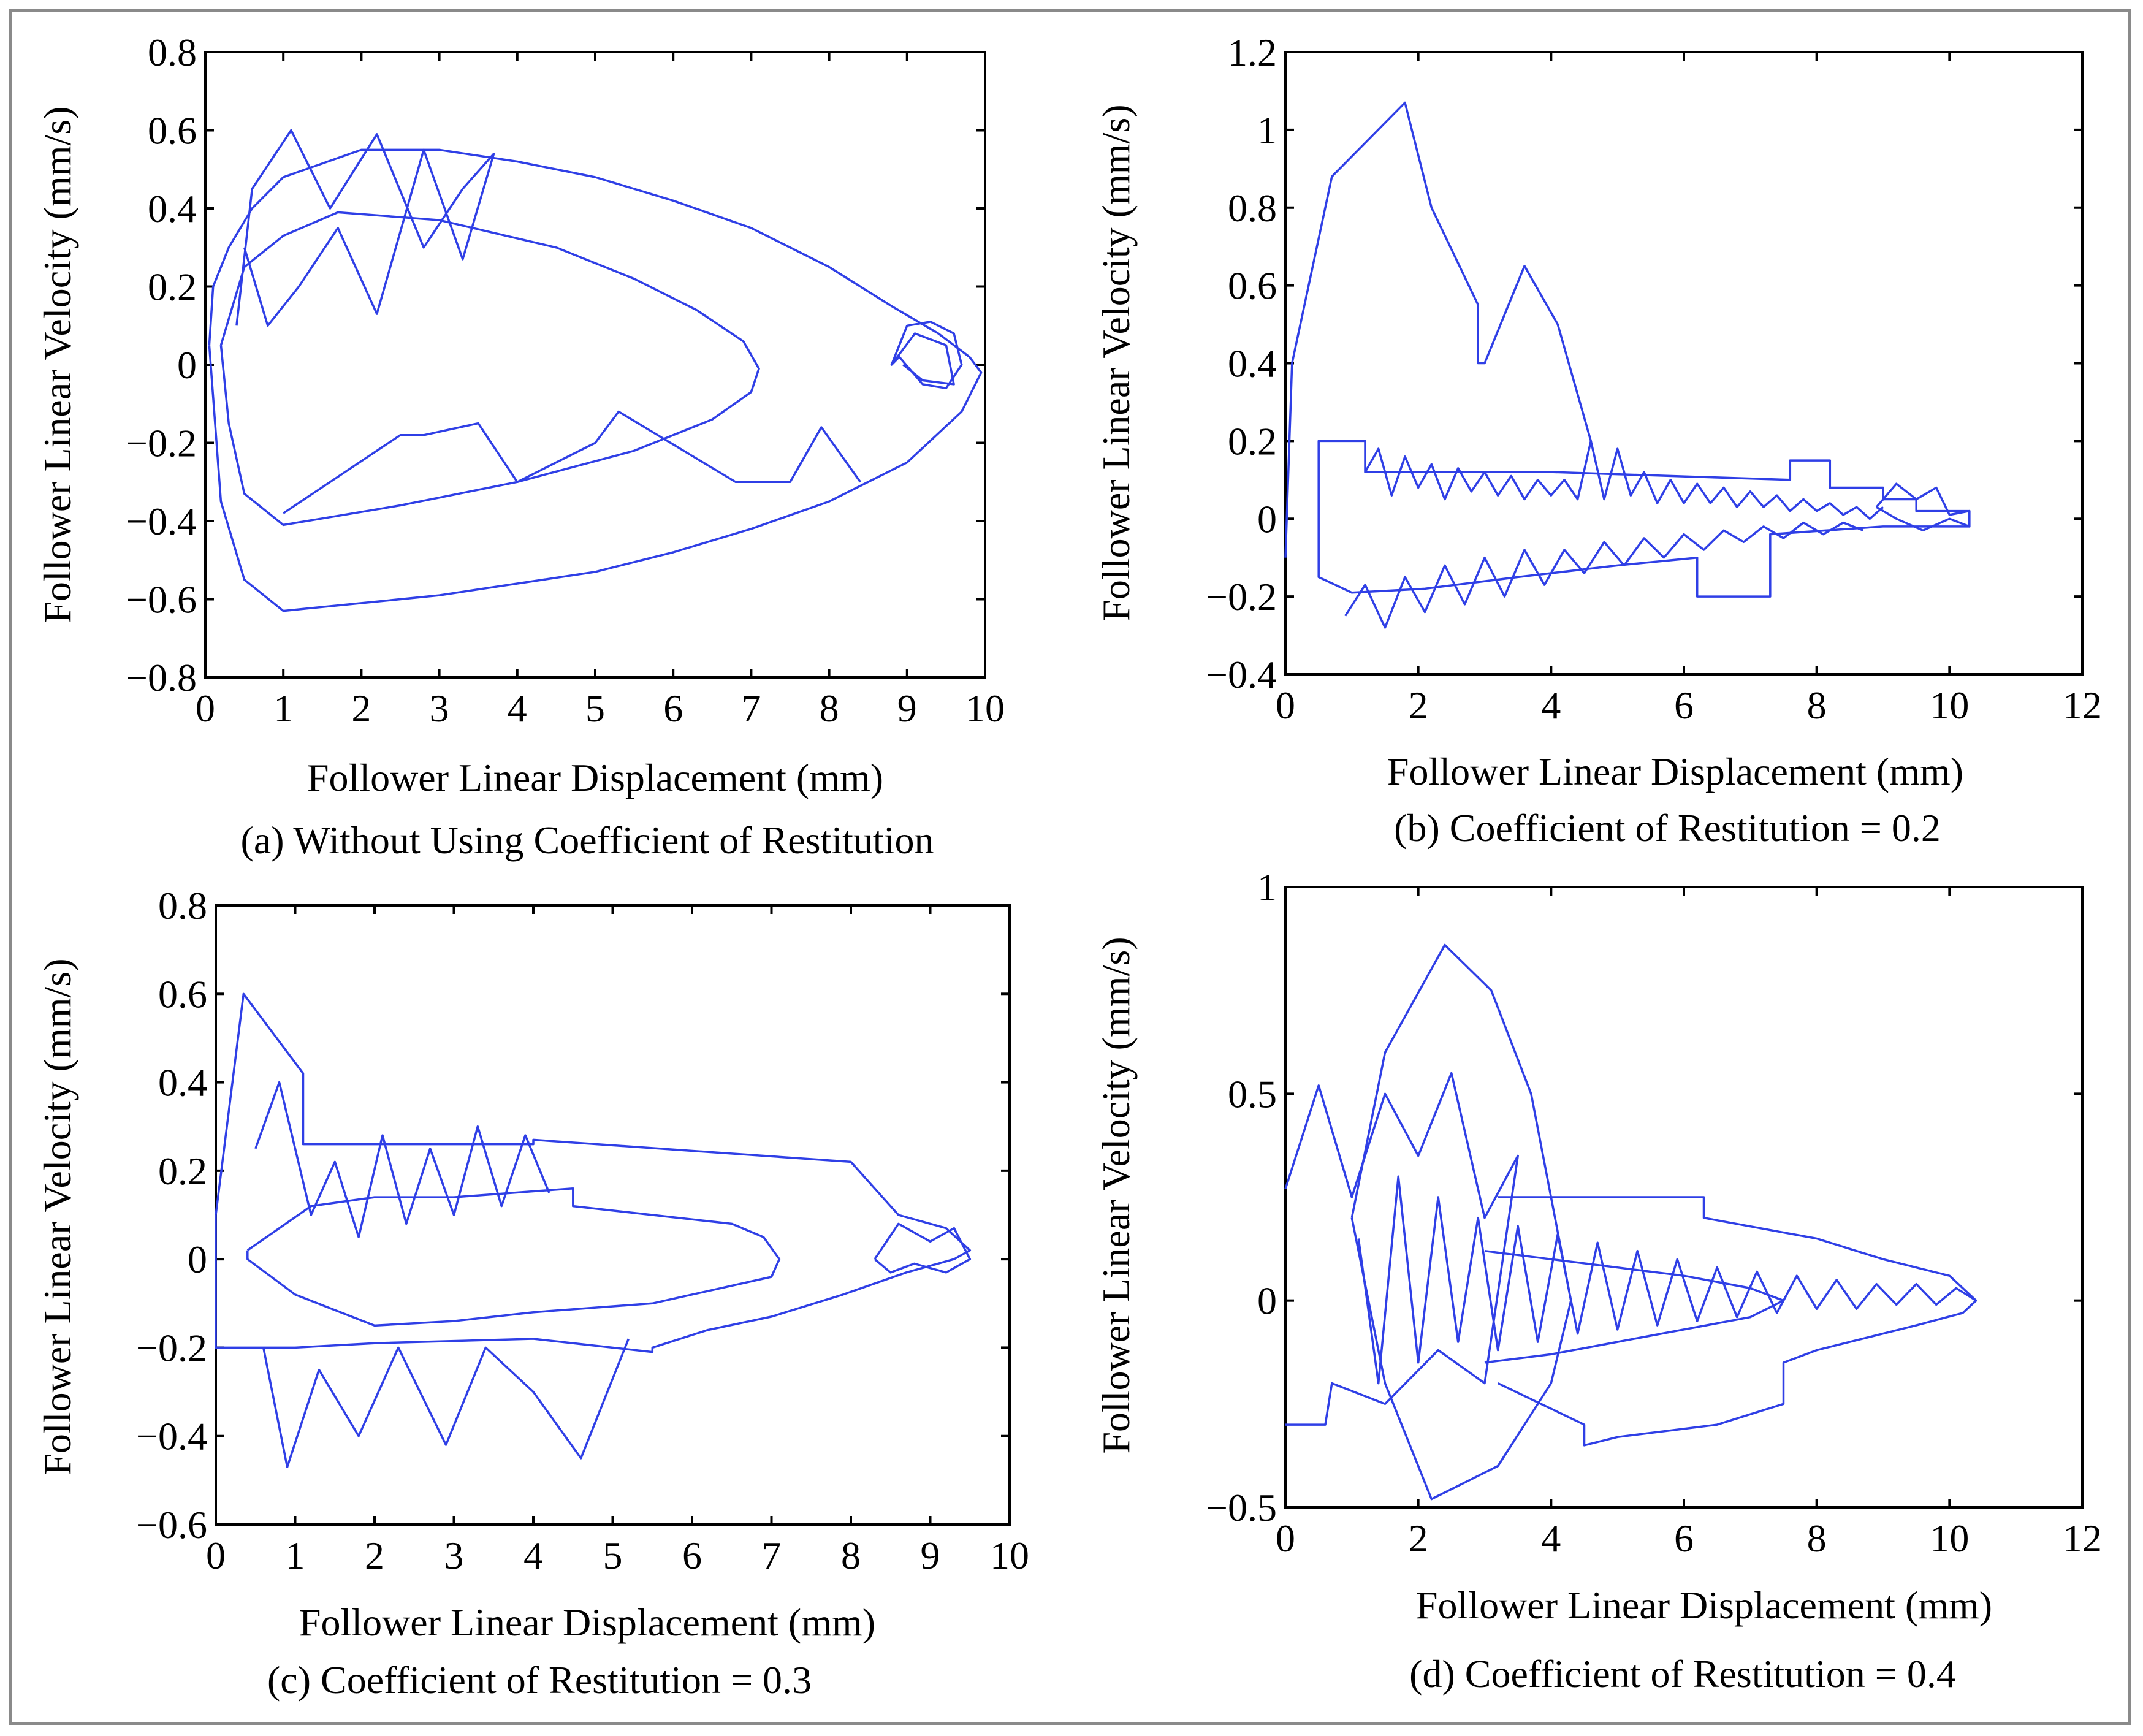 The width and height of the screenshot is (2143, 1736). What do you see at coordinates (365, 228) in the screenshot?
I see `panel-a-series-spikes-upper` at bounding box center [365, 228].